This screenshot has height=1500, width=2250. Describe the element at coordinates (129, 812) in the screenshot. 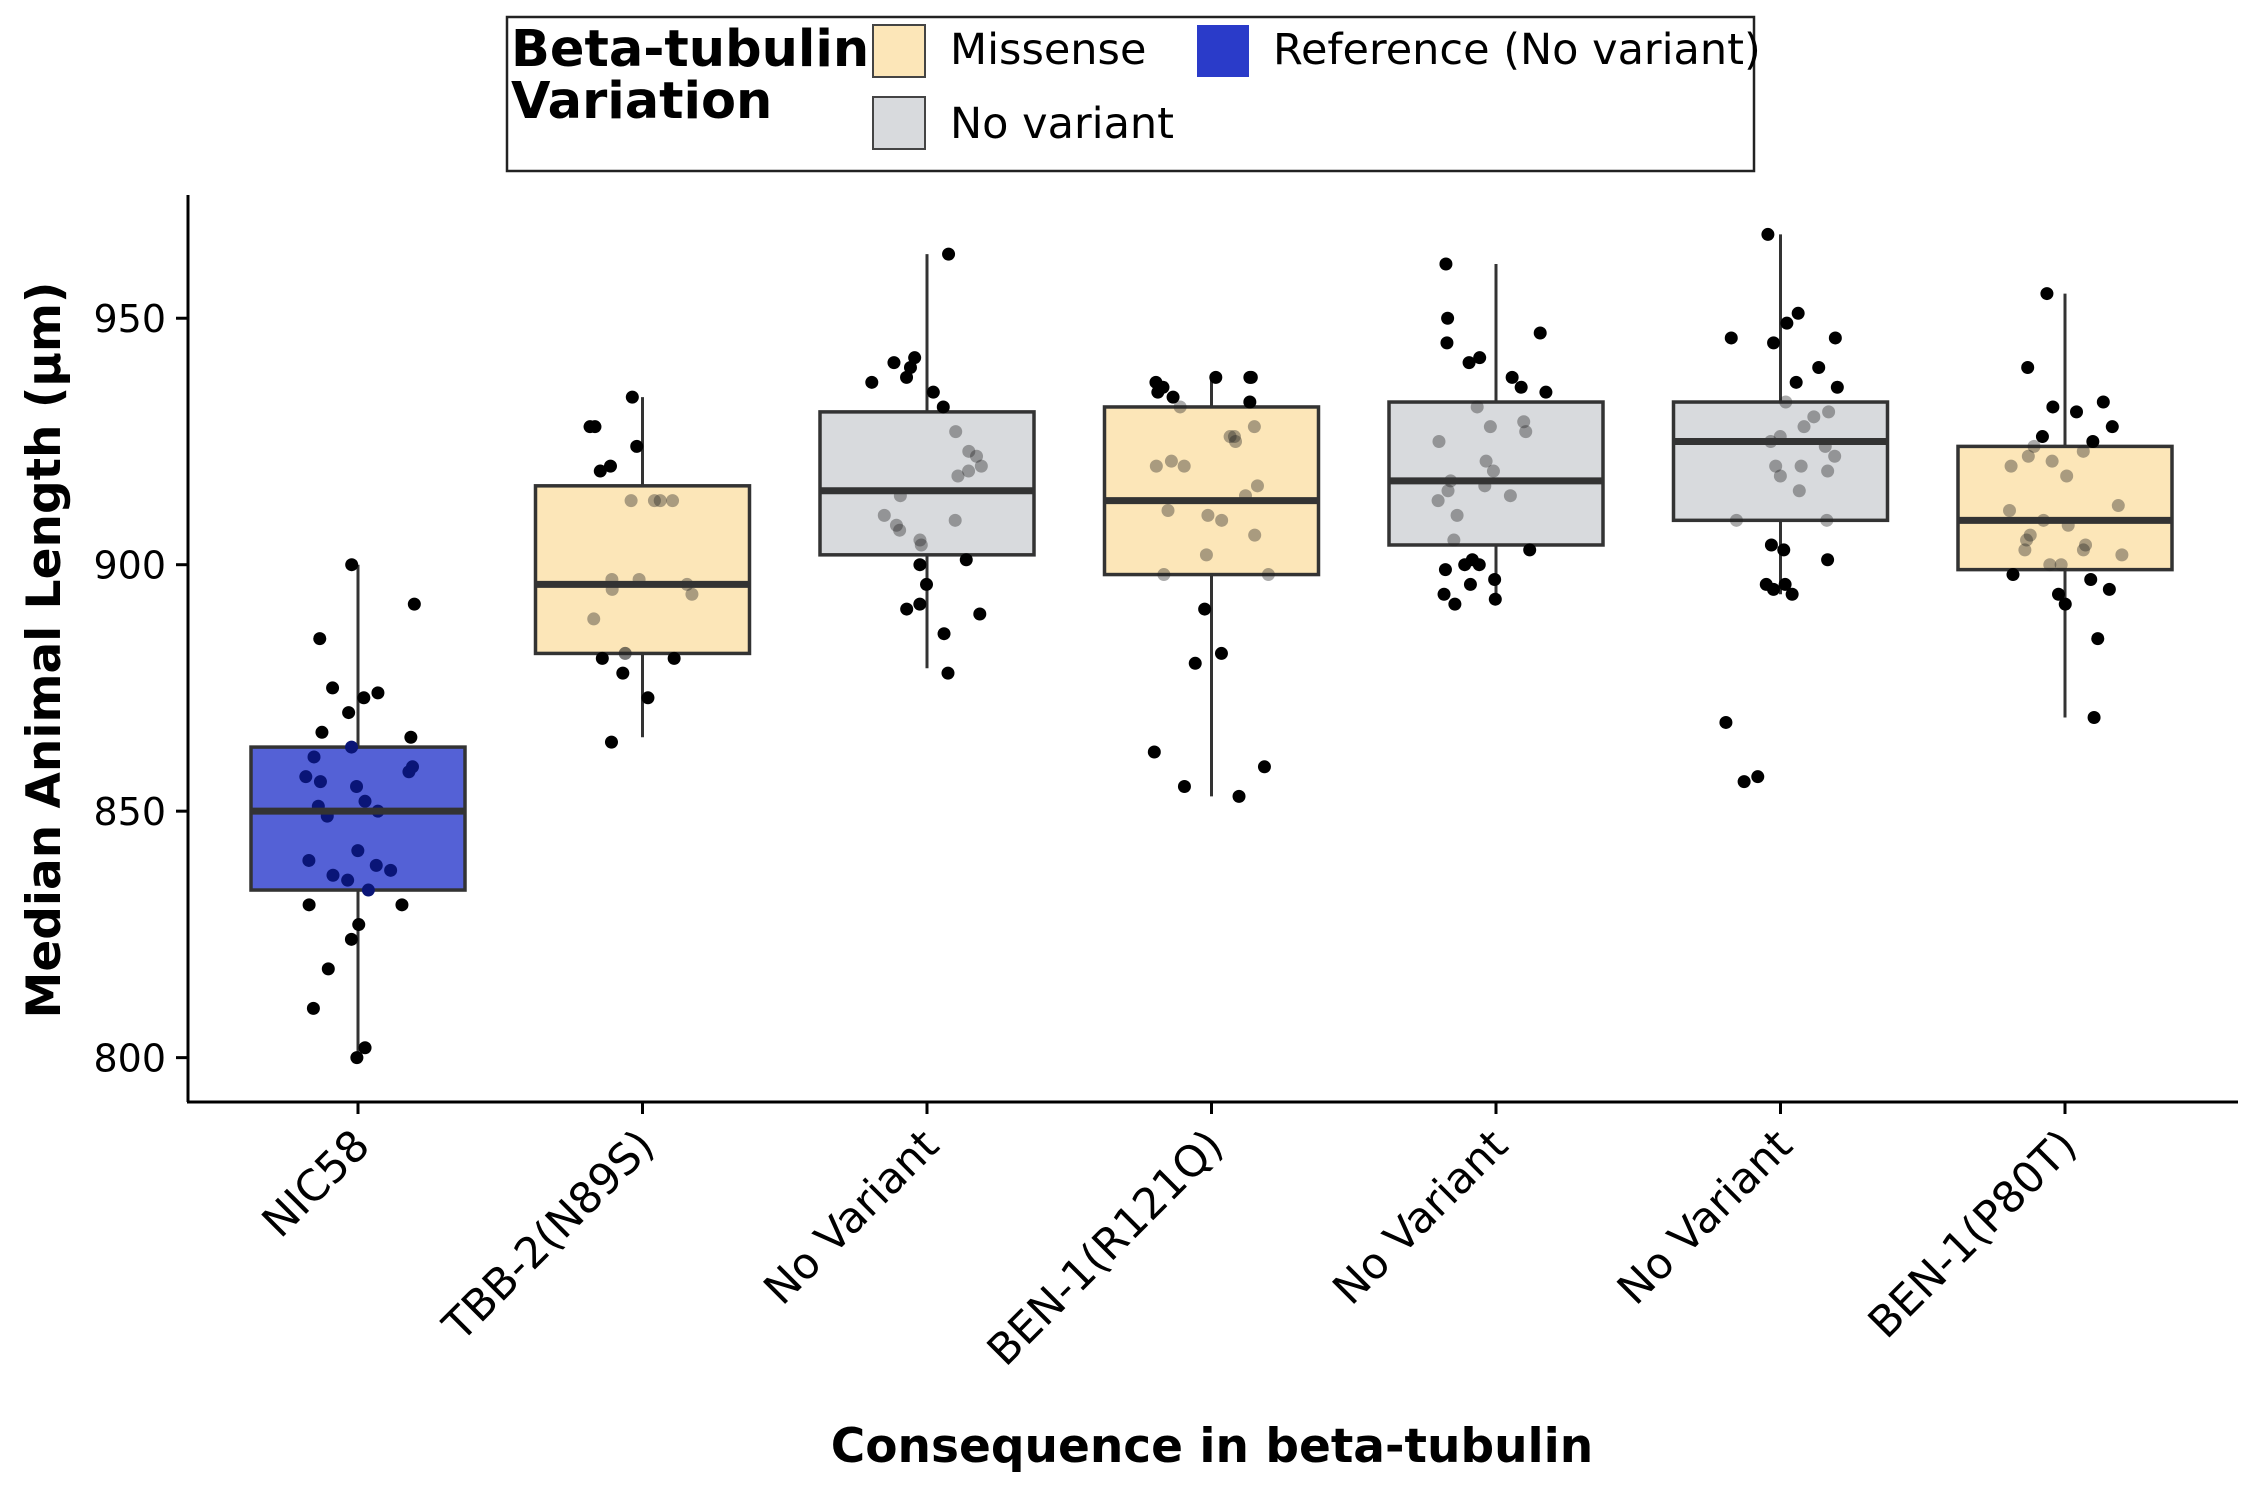

I see `y-tick-label: 850` at that location.